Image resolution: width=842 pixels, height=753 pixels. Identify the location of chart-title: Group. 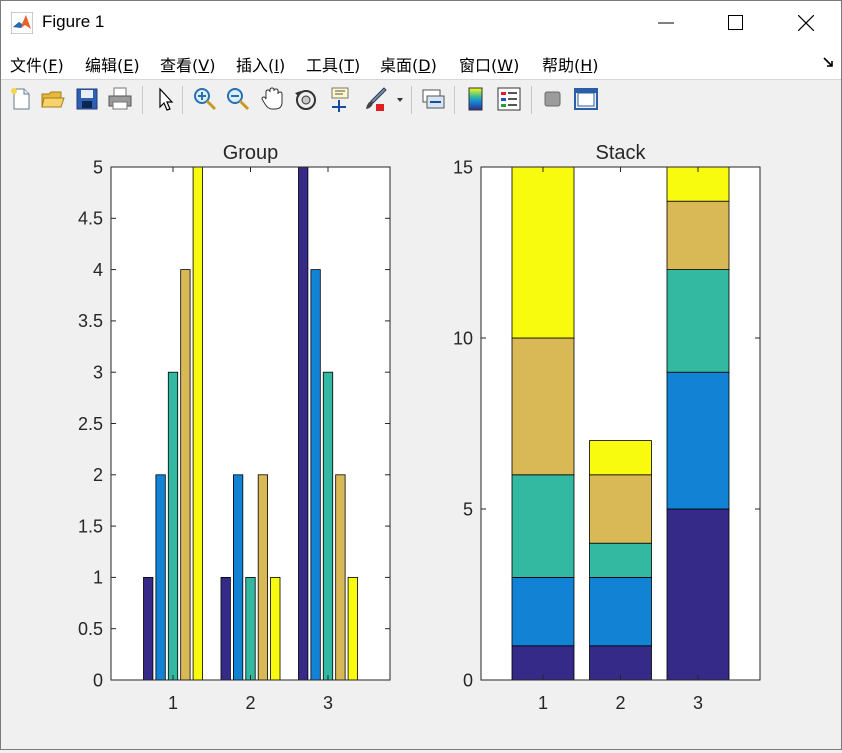
(251, 153).